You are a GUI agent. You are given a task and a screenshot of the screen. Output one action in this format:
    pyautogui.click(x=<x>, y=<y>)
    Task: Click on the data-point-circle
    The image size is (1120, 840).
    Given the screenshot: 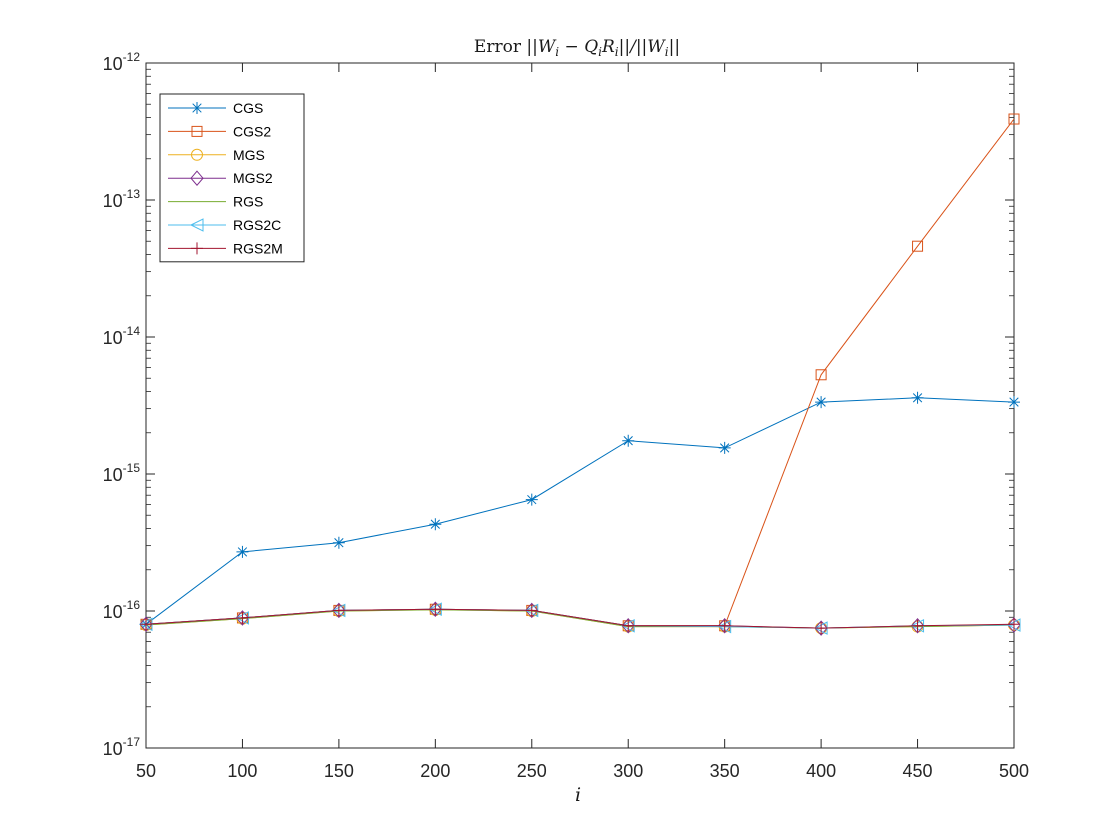 What is the action you would take?
    pyautogui.click(x=197, y=154)
    